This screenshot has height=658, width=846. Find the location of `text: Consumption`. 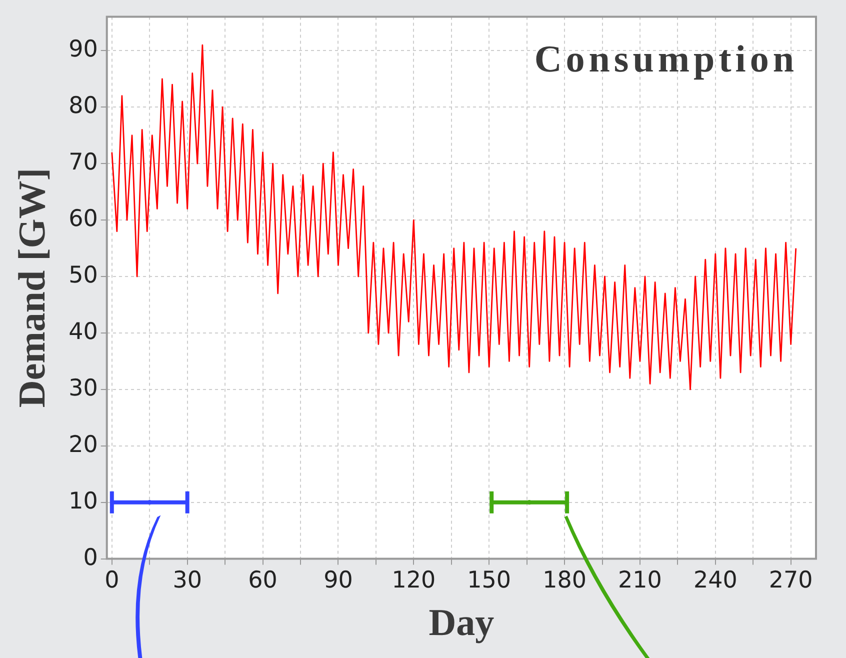

text: Consumption is located at coordinates (666, 59).